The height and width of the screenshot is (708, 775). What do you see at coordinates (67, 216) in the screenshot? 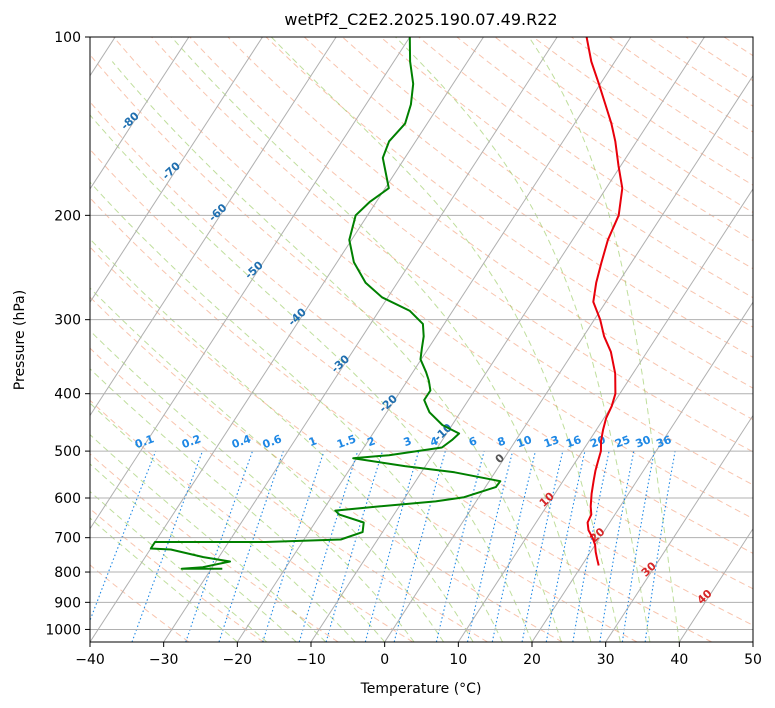
I see `y-tick-label: 200` at bounding box center [67, 216].